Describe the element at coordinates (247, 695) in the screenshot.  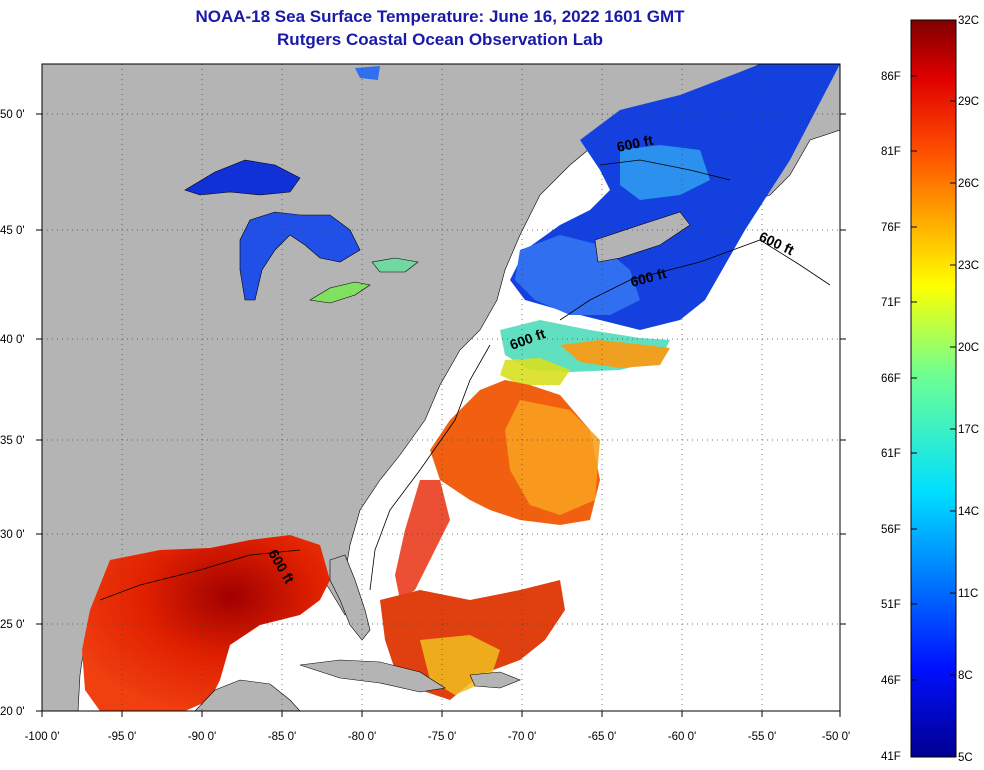
I see `yucatan-land` at that location.